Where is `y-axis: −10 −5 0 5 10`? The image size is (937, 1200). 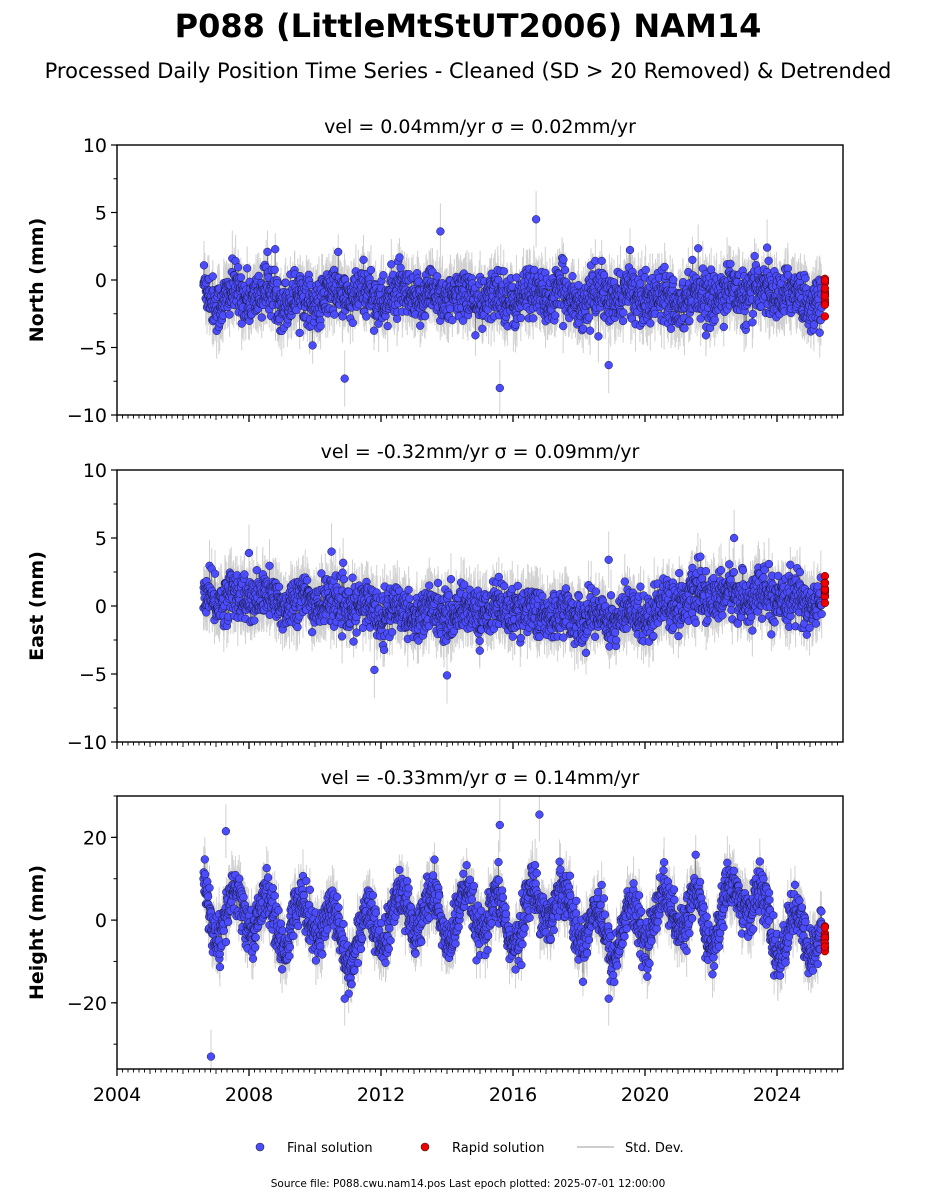 y-axis: −10 −5 0 5 10 is located at coordinates (92, 281).